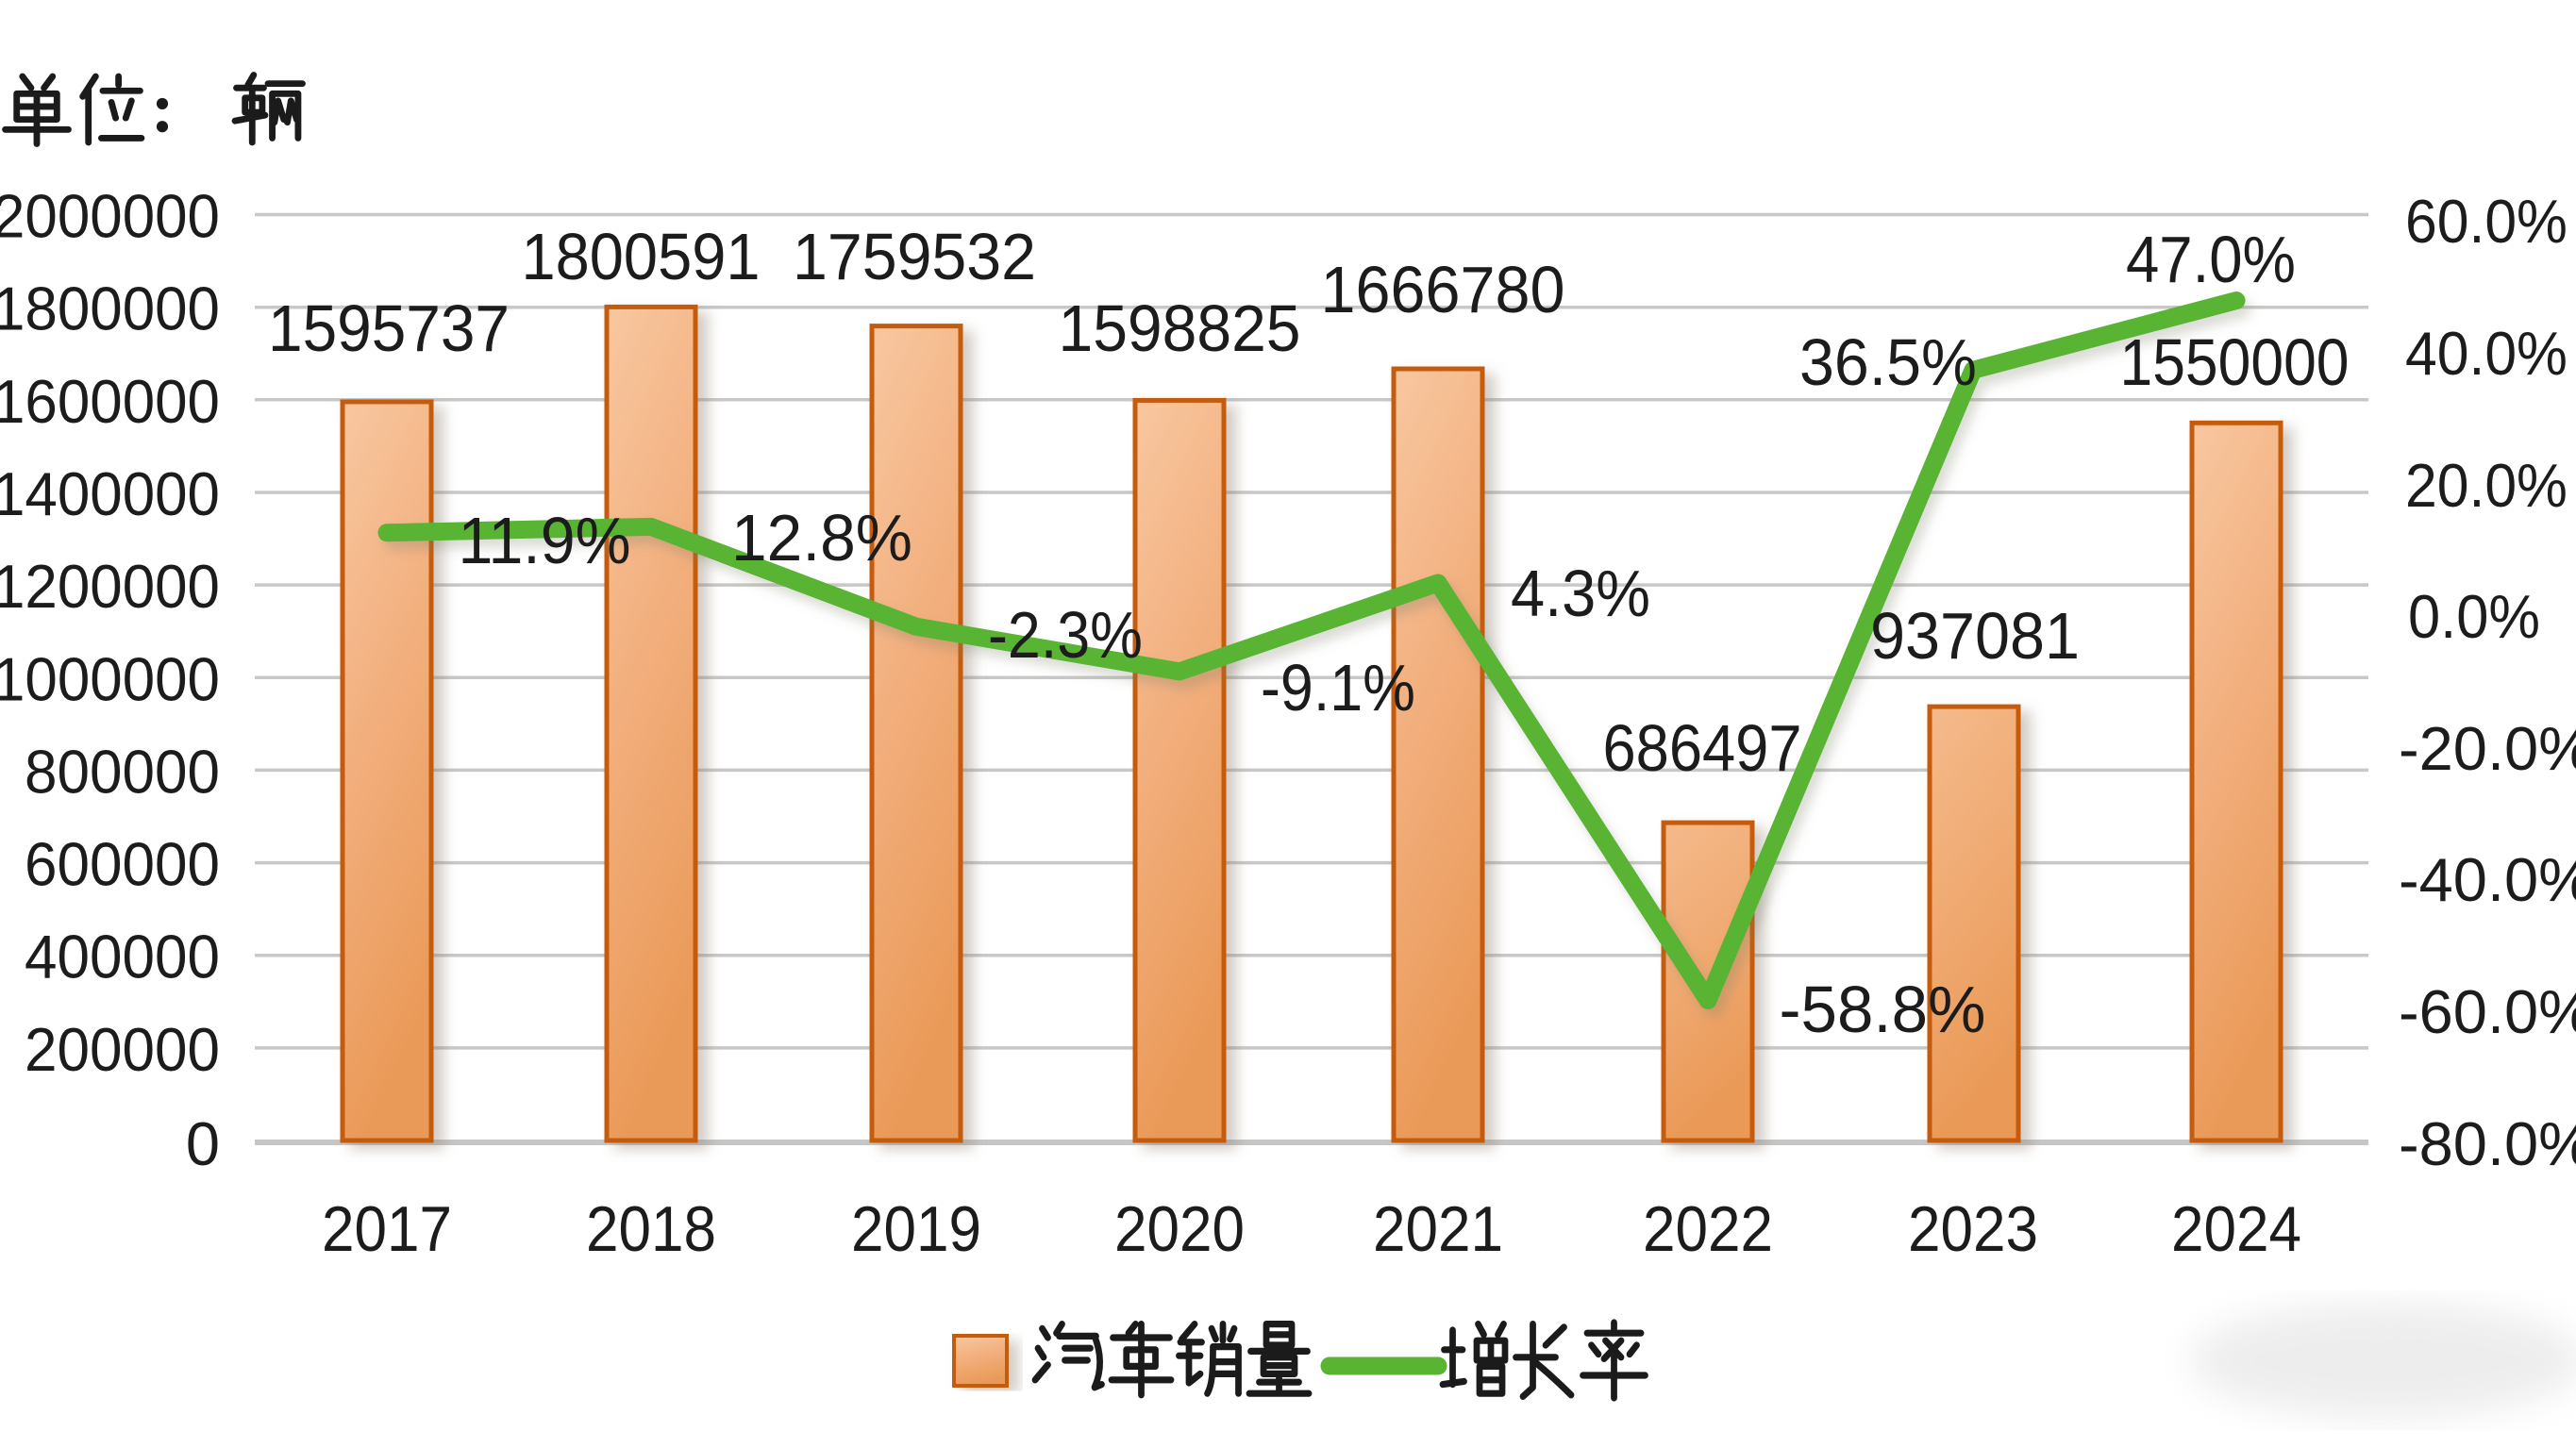 This screenshot has height=1448, width=2576. What do you see at coordinates (1883, 1009) in the screenshot?
I see `svg-text: -58.8%` at bounding box center [1883, 1009].